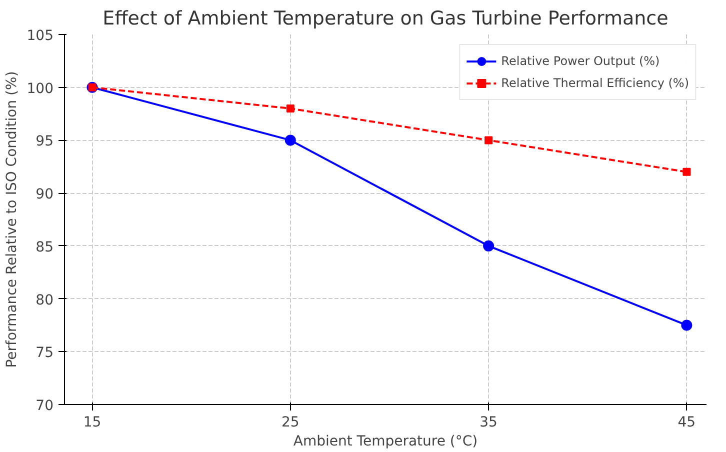  I want to click on y-tick-label: 105, so click(40, 36).